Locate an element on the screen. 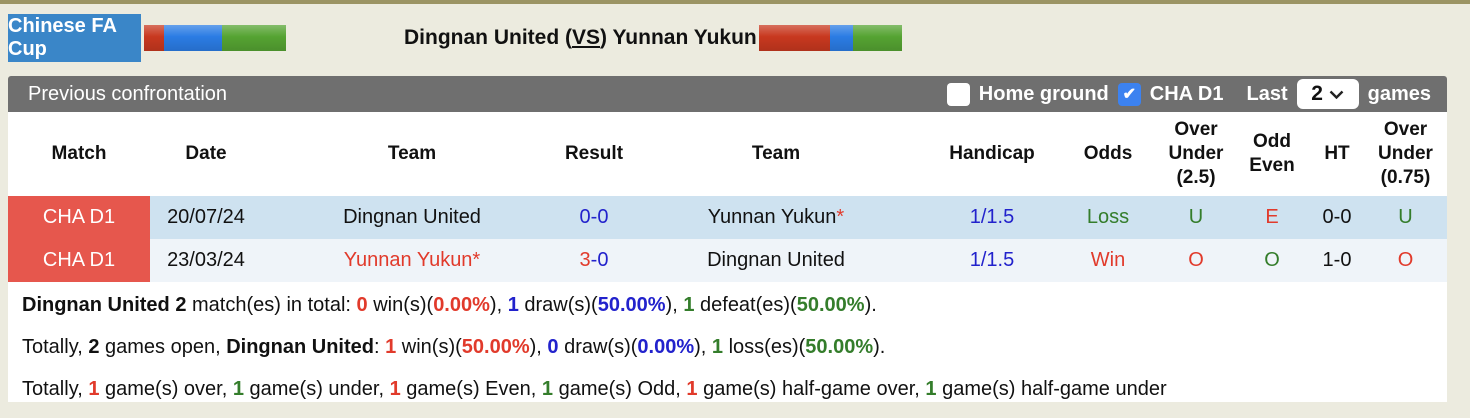 The width and height of the screenshot is (1470, 418). vs-label: VS is located at coordinates (585, 37).